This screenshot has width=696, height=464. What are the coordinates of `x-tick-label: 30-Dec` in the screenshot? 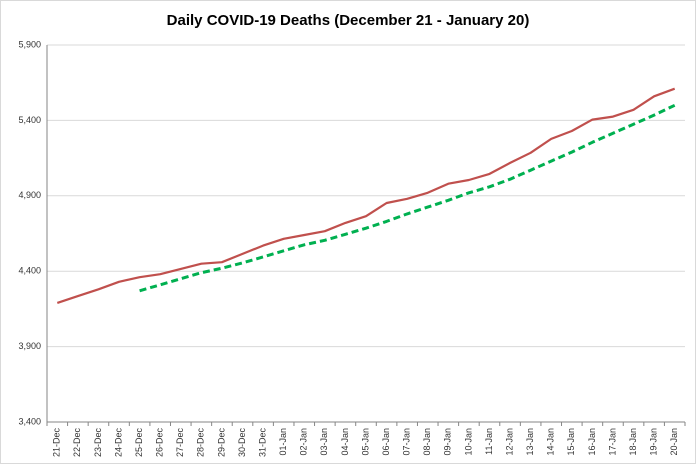 It's located at (242, 443).